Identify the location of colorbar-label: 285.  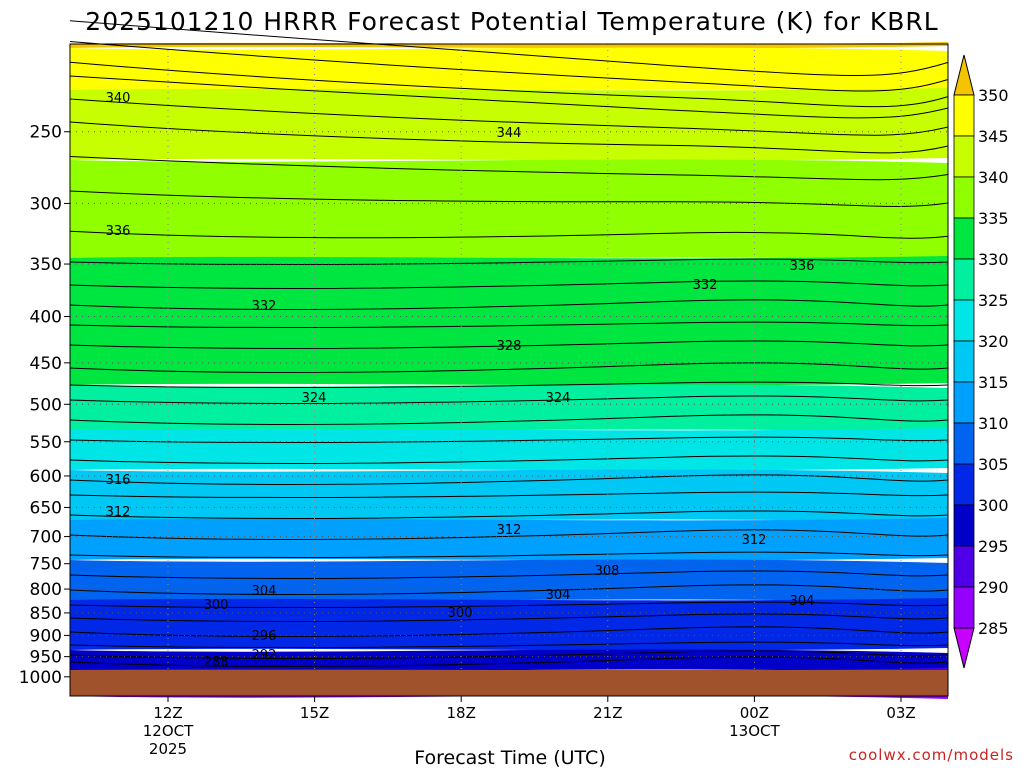
(993, 628).